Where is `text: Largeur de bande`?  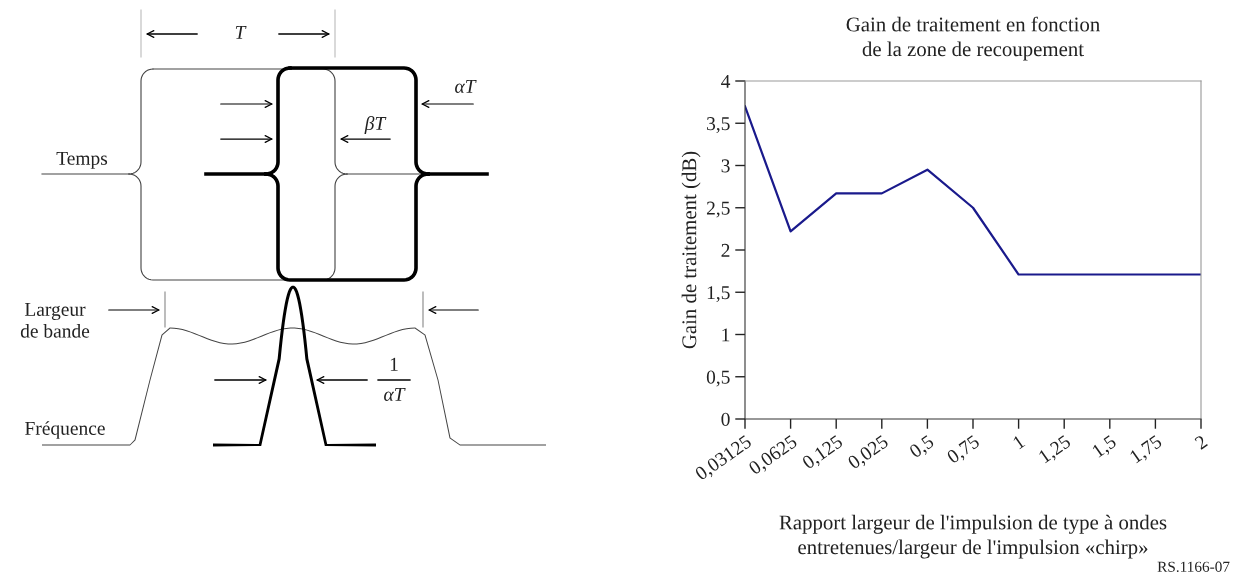
text: Largeur de bande is located at coordinates (55, 320).